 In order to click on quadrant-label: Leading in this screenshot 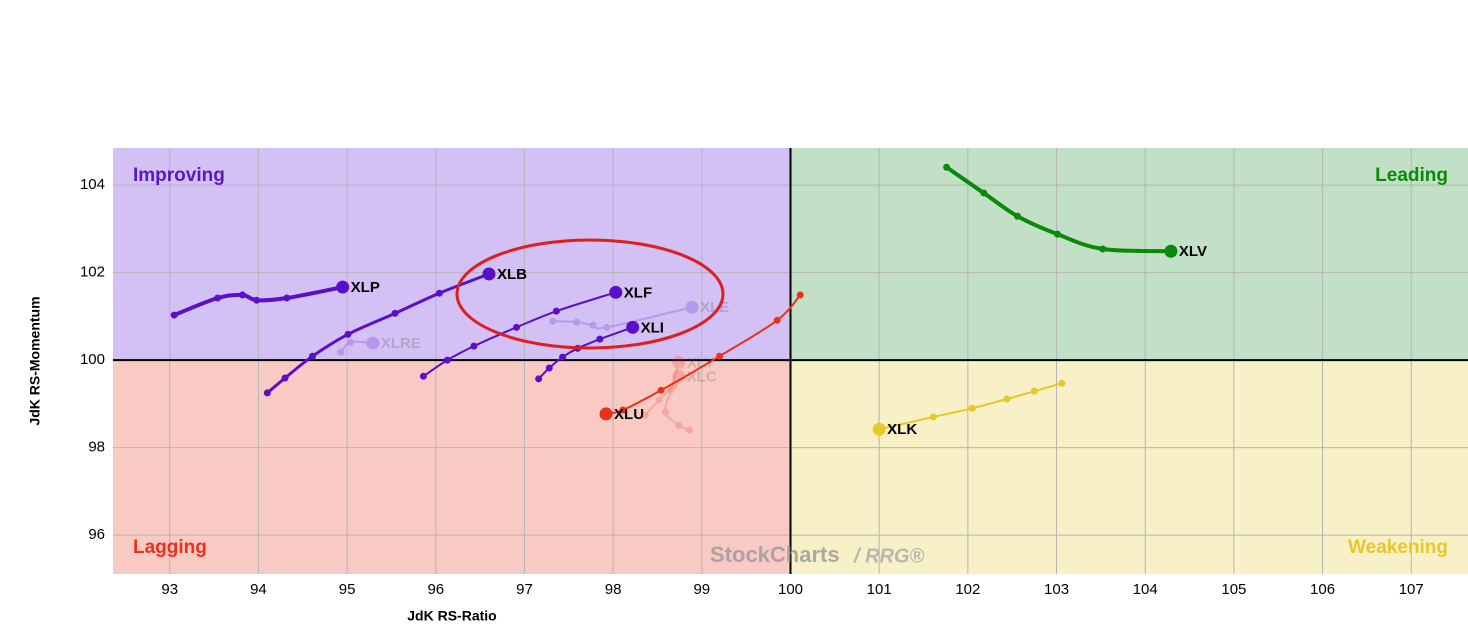, I will do `click(1411, 175)`.